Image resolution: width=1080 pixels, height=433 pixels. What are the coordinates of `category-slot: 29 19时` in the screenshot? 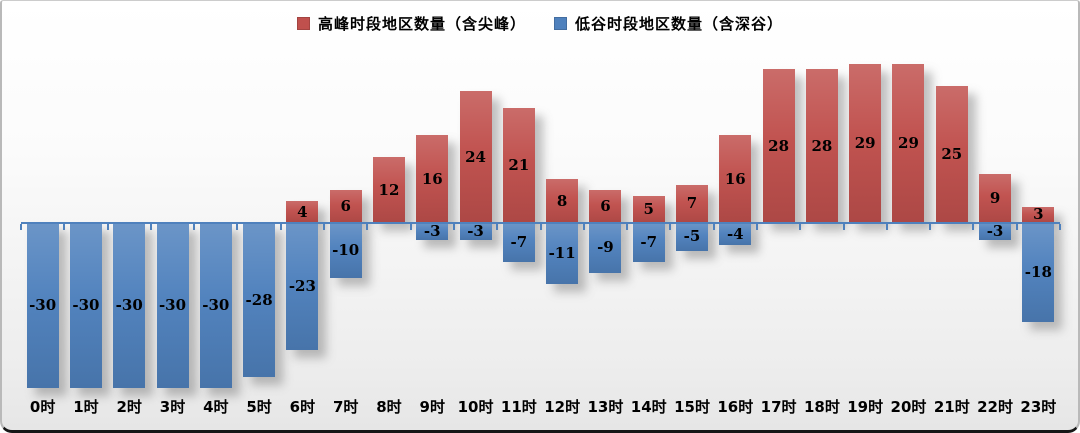 It's located at (865, 215).